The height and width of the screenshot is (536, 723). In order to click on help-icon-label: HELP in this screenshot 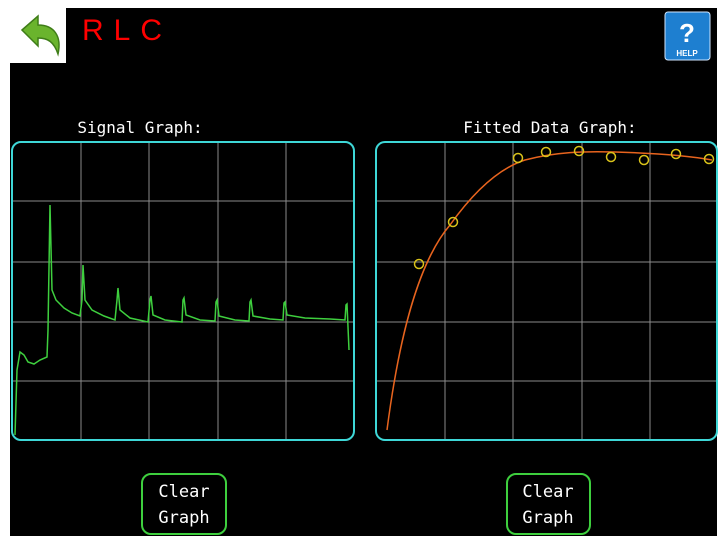, I will do `click(687, 53)`.